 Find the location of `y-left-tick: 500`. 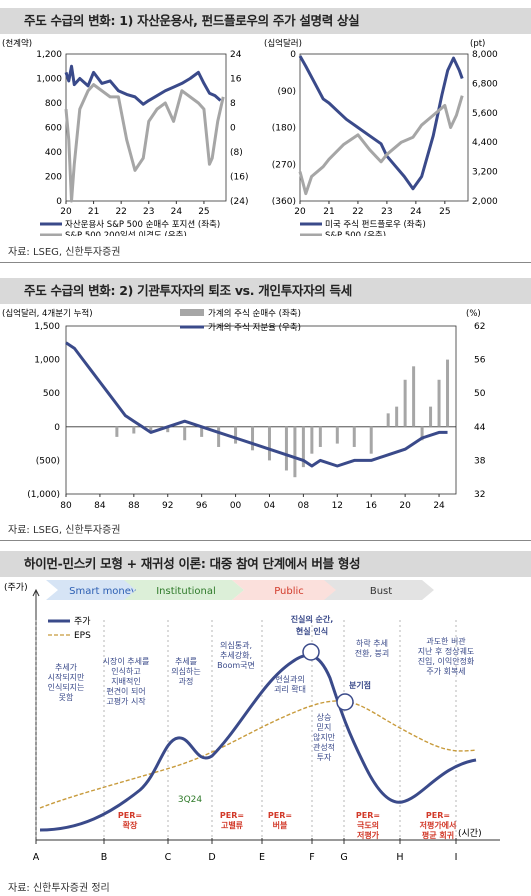

y-left-tick: 500 is located at coordinates (51, 394).